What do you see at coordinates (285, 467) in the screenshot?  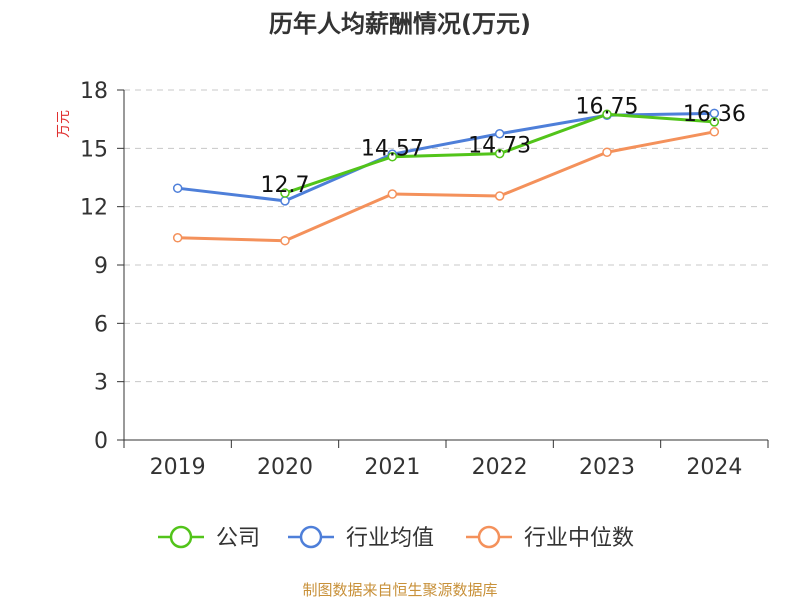 I see `x-tick-label: 2020` at bounding box center [285, 467].